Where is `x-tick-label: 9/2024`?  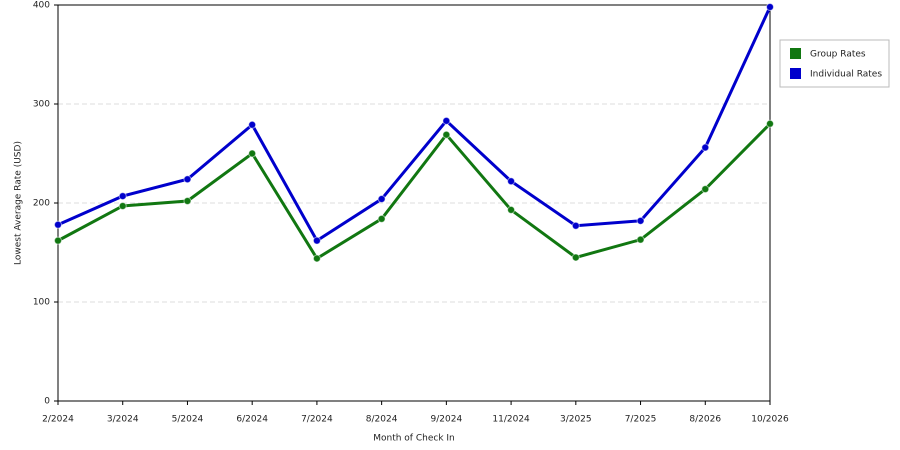
x-tick-label: 9/2024 is located at coordinates (447, 420).